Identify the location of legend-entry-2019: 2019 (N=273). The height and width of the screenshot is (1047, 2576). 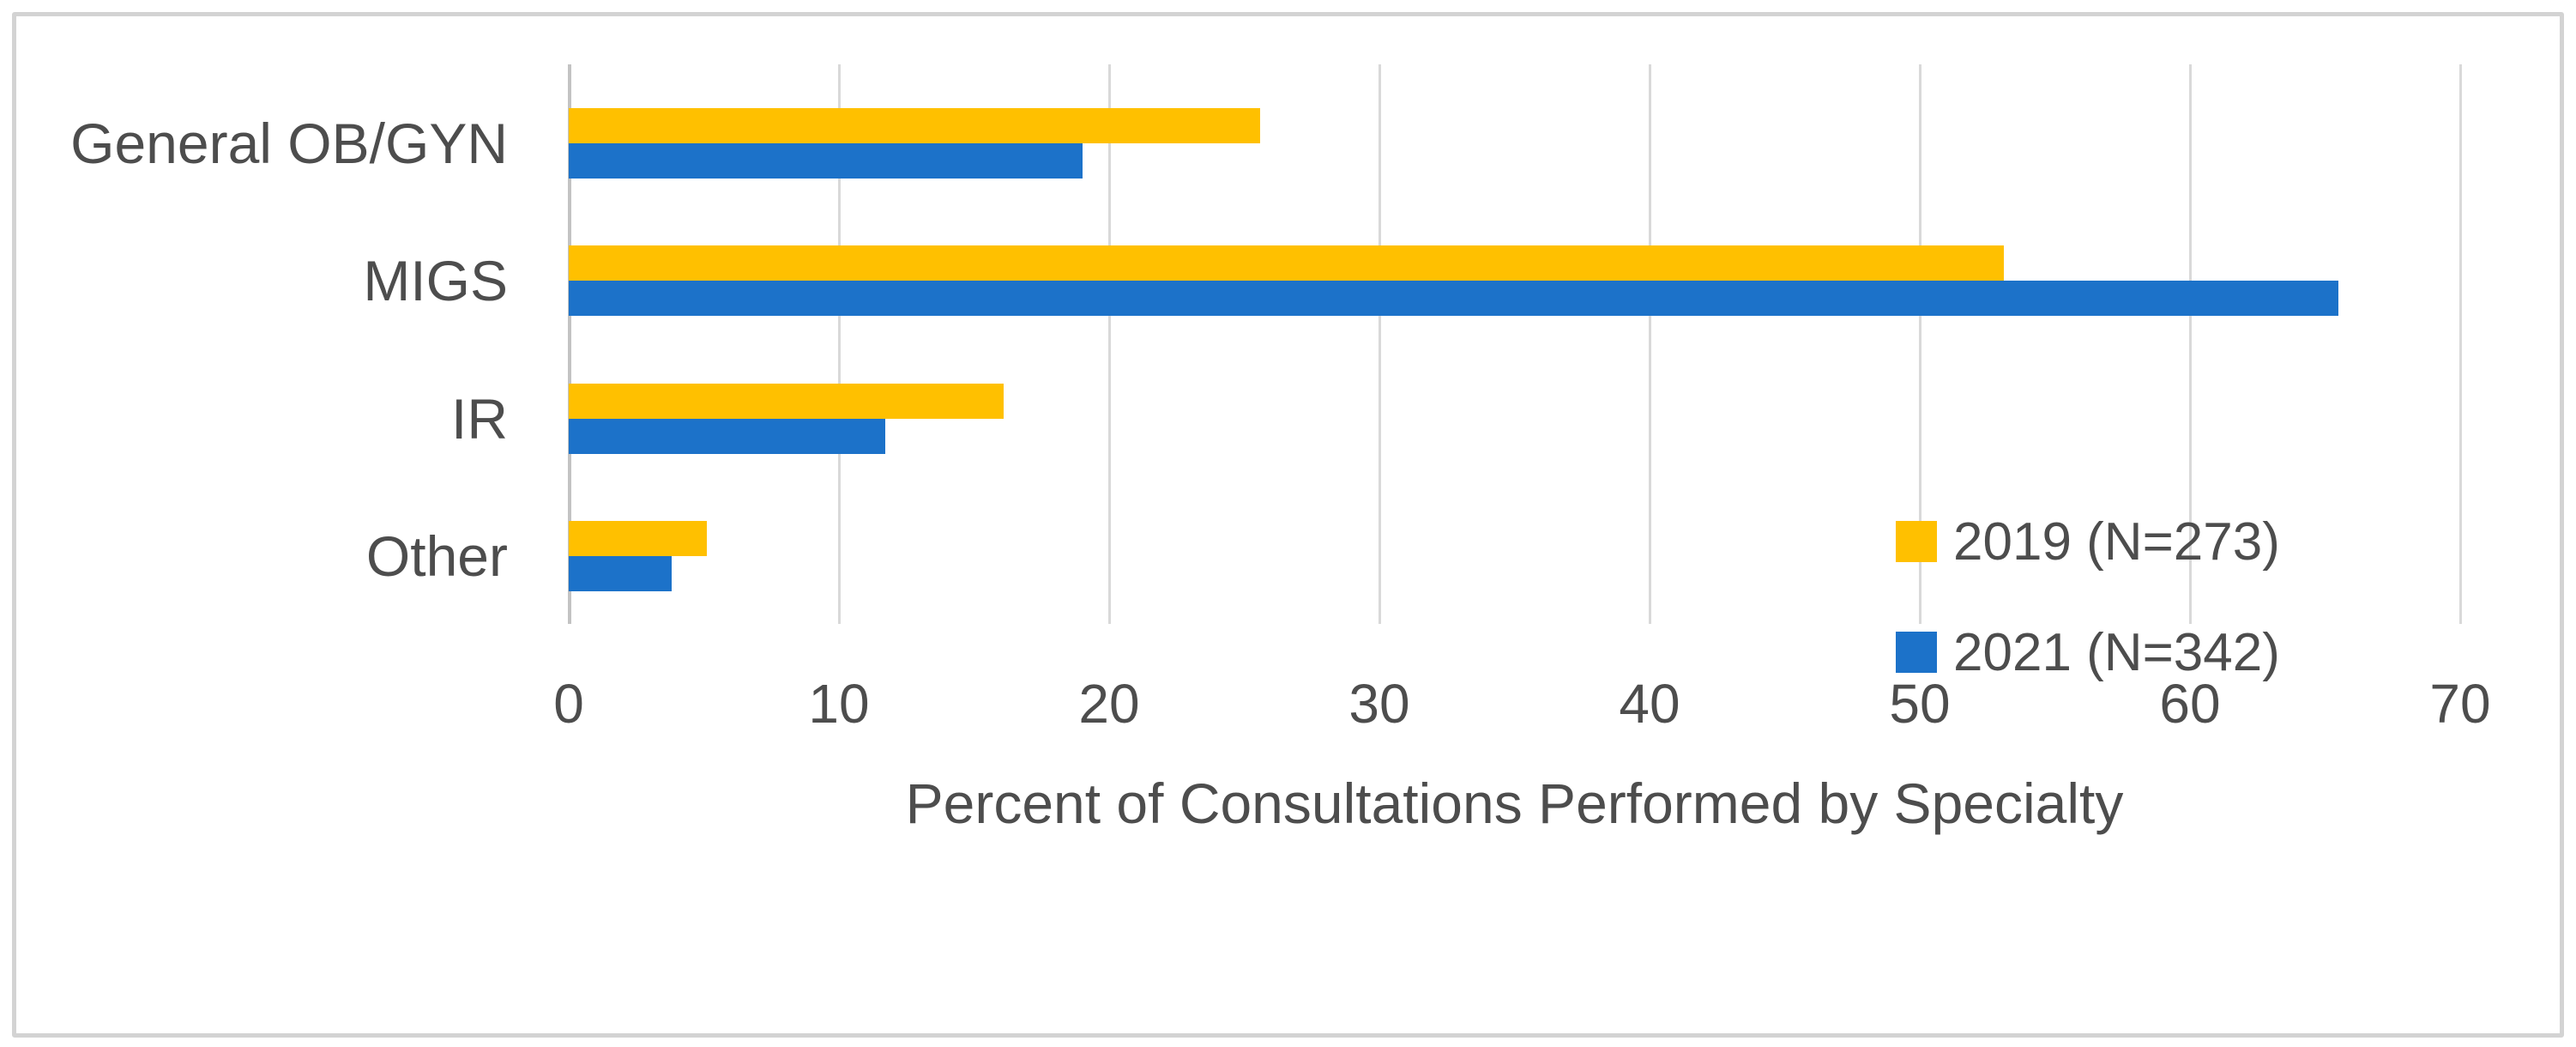
(2088, 542).